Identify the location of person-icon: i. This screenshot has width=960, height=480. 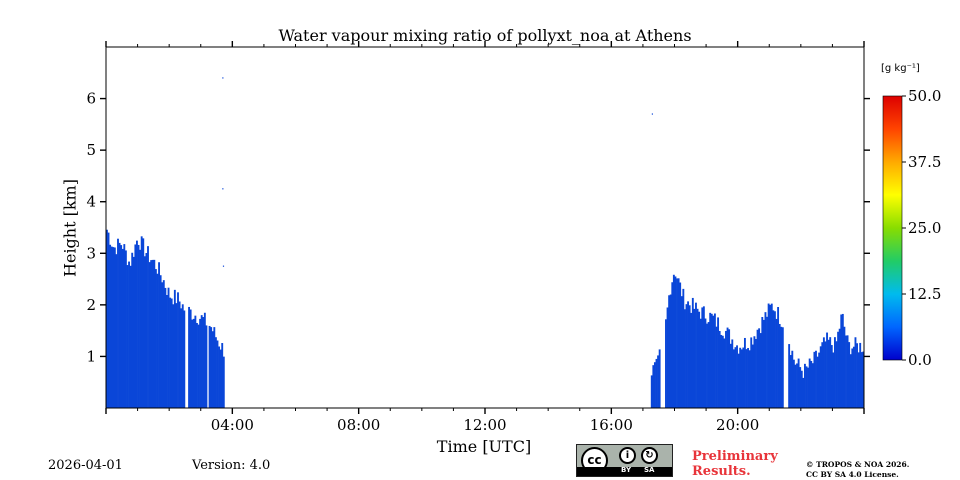
(627, 455).